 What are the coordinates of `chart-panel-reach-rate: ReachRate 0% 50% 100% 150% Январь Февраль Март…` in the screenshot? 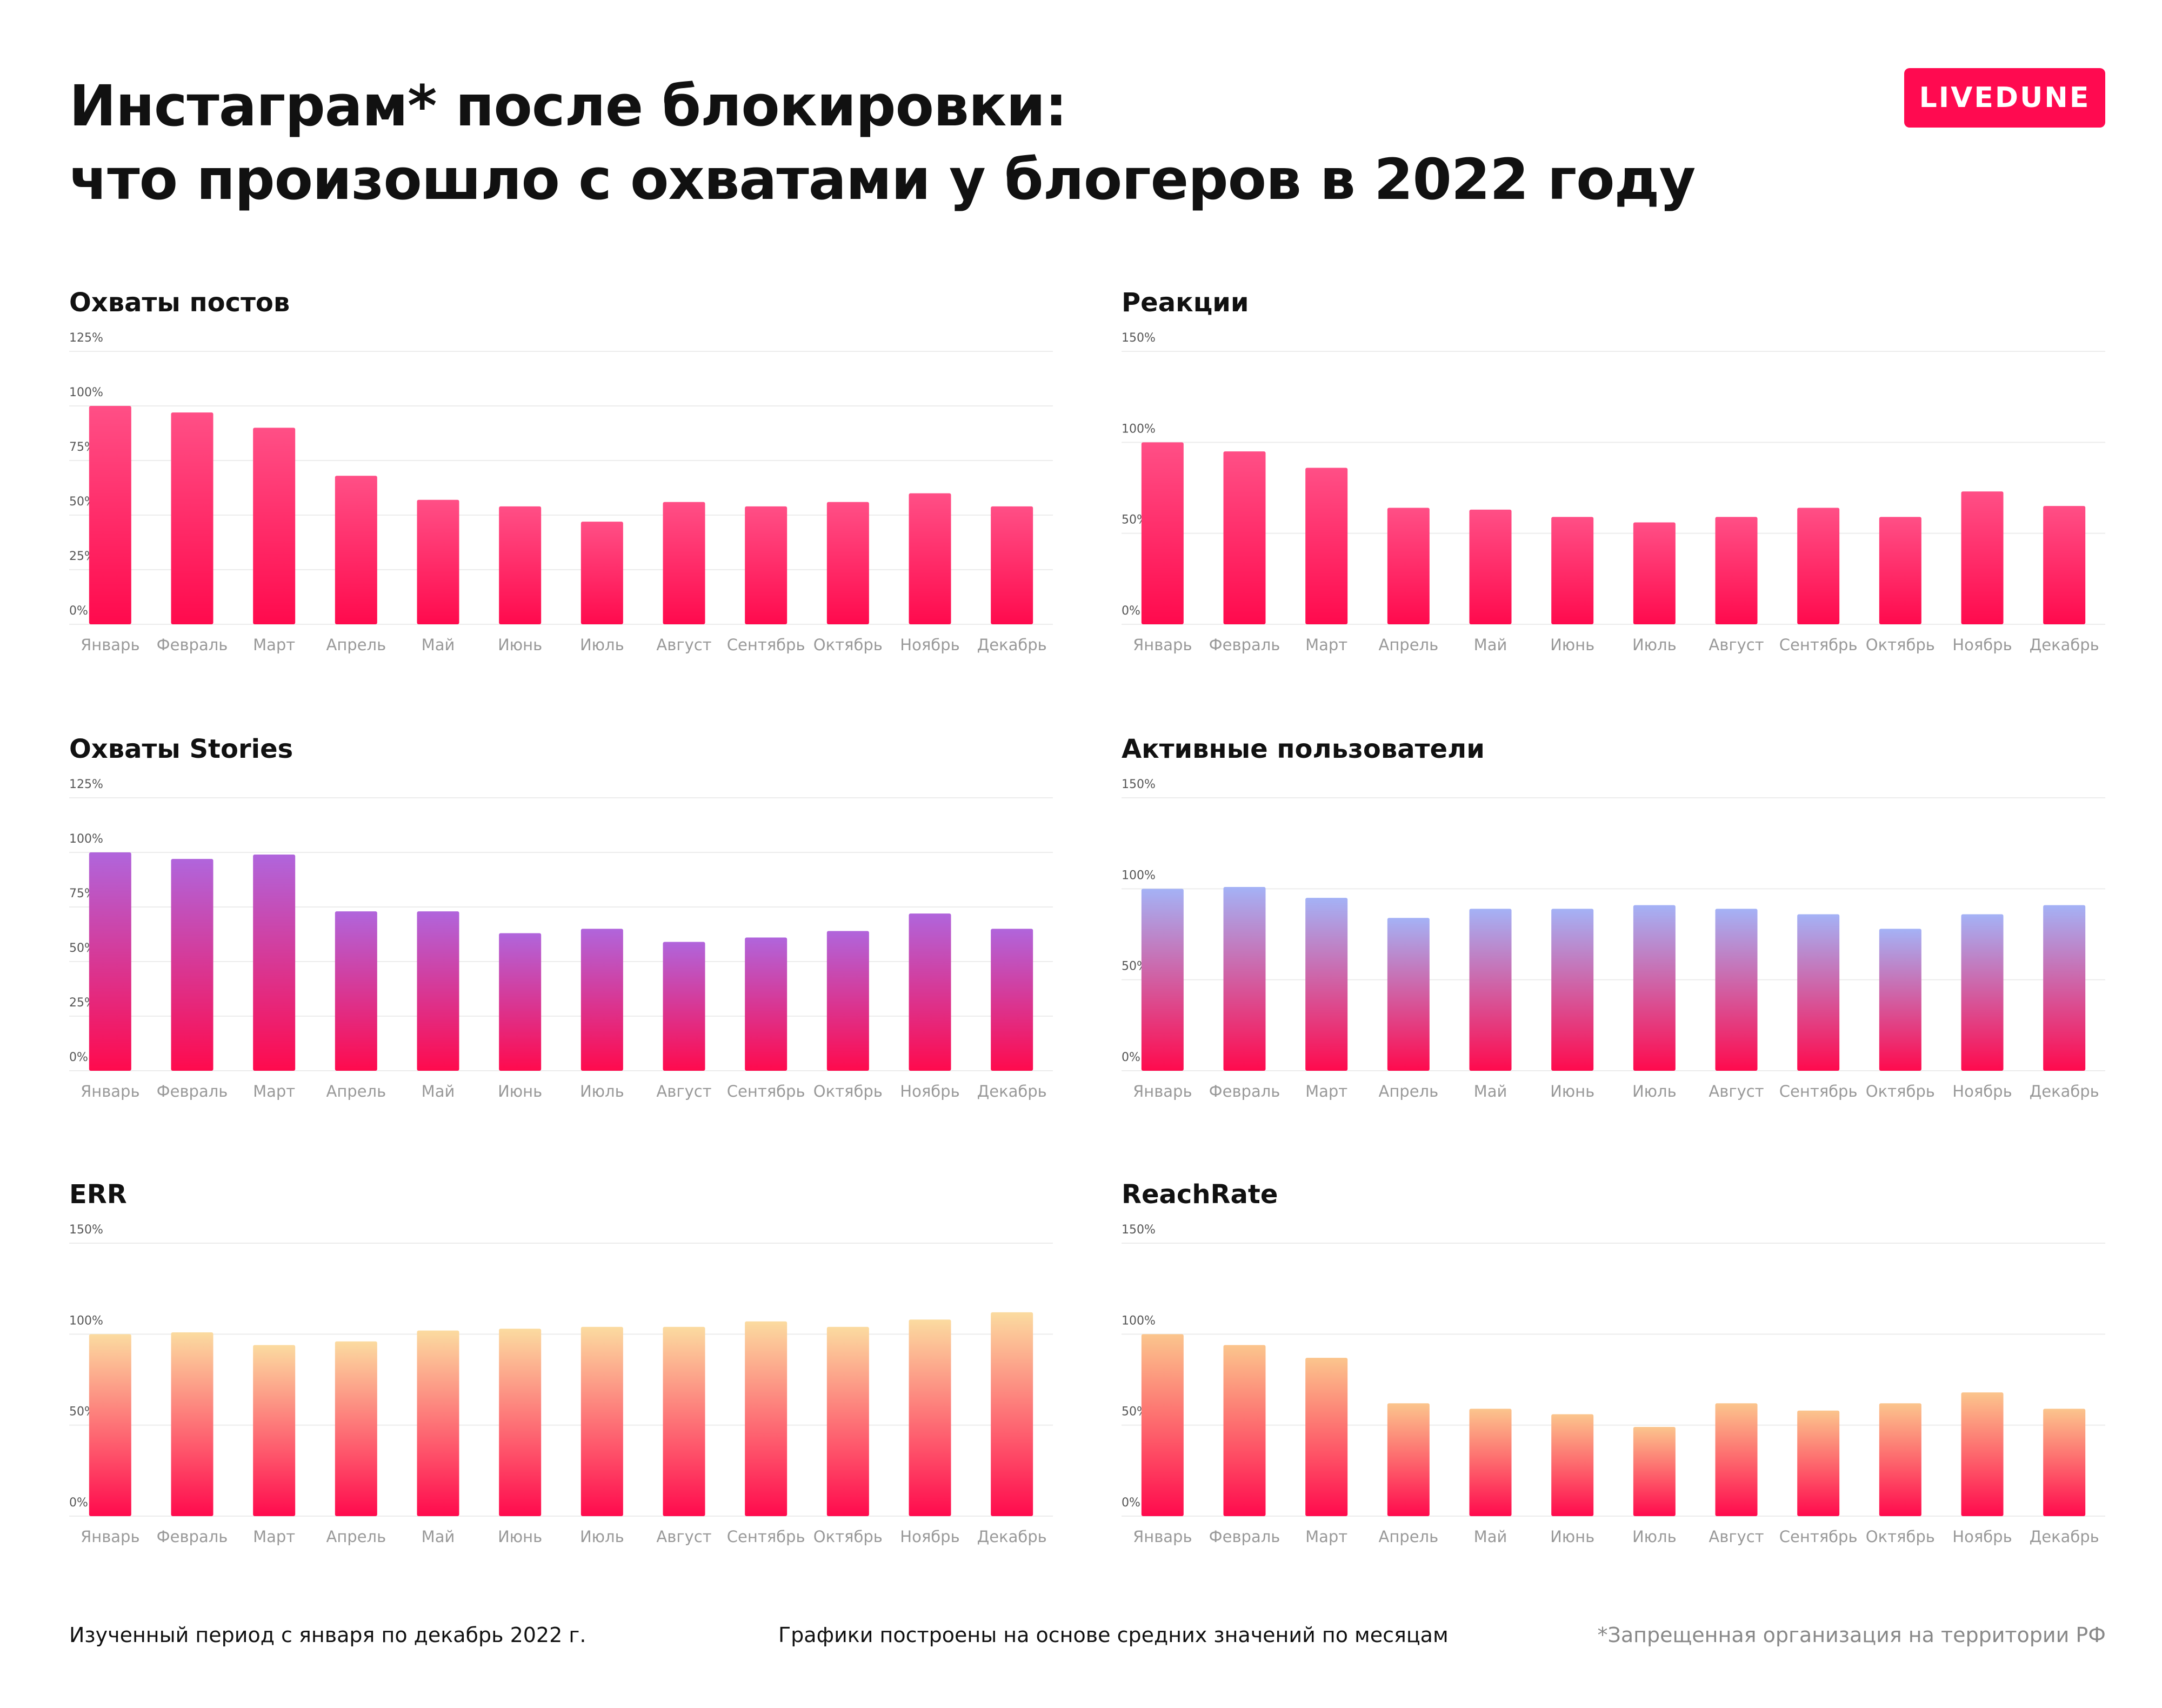 It's located at (1613, 1372).